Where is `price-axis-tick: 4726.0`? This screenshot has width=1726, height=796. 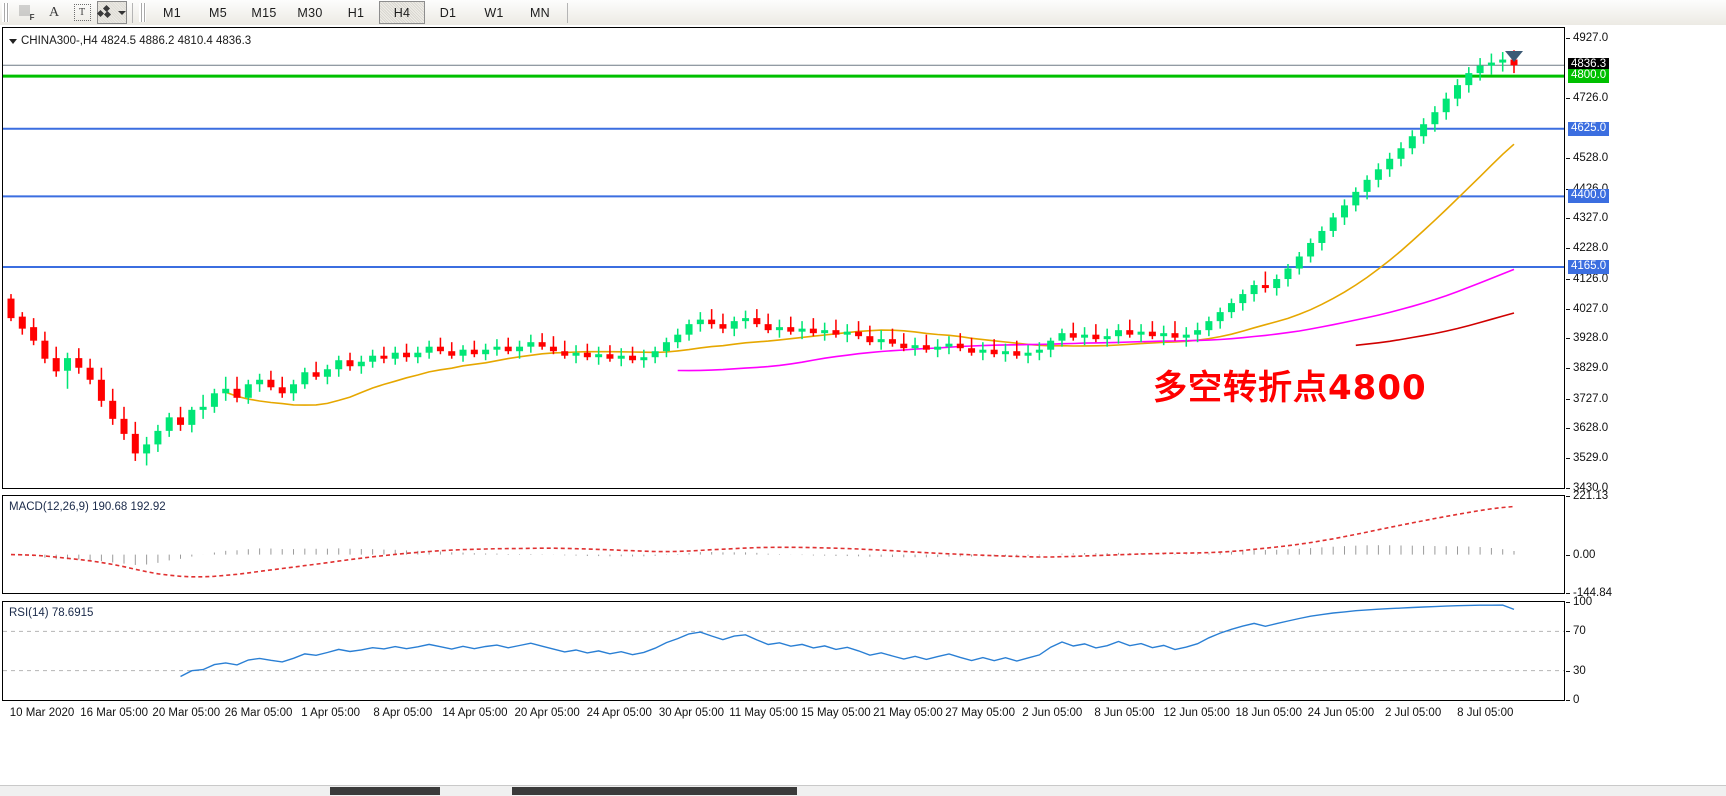
price-axis-tick: 4726.0 is located at coordinates (1587, 98).